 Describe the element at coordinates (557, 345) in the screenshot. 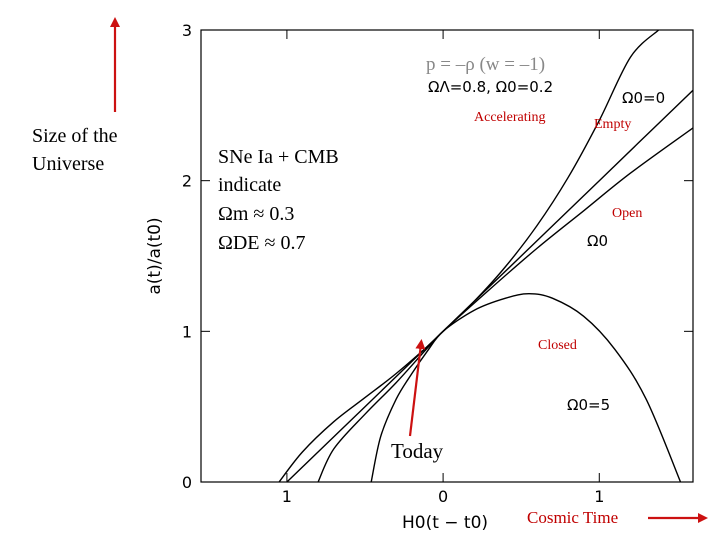

I see `closed-label: Closed` at that location.